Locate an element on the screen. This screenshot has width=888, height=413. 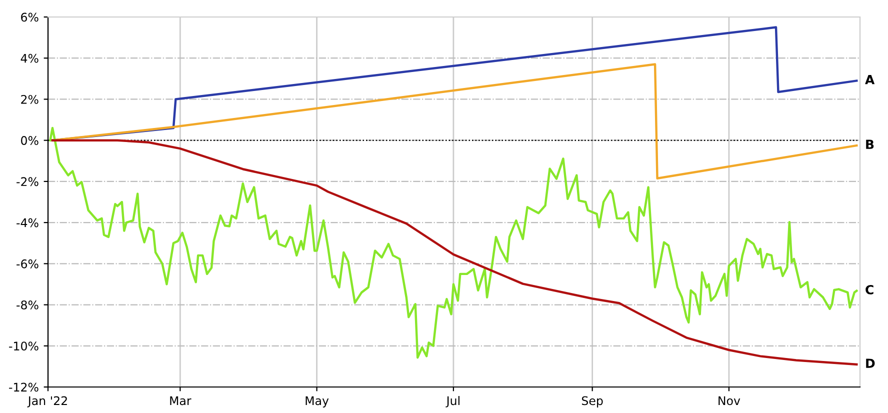
x-tick-label: Jul is located at coordinates (453, 402).